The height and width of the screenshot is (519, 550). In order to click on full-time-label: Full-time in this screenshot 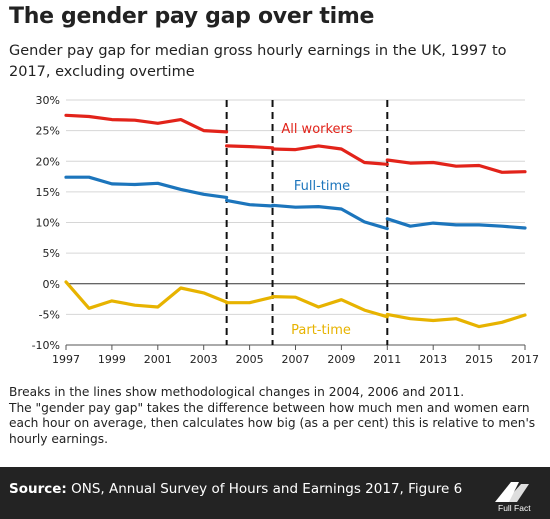, I will do `click(322, 186)`.